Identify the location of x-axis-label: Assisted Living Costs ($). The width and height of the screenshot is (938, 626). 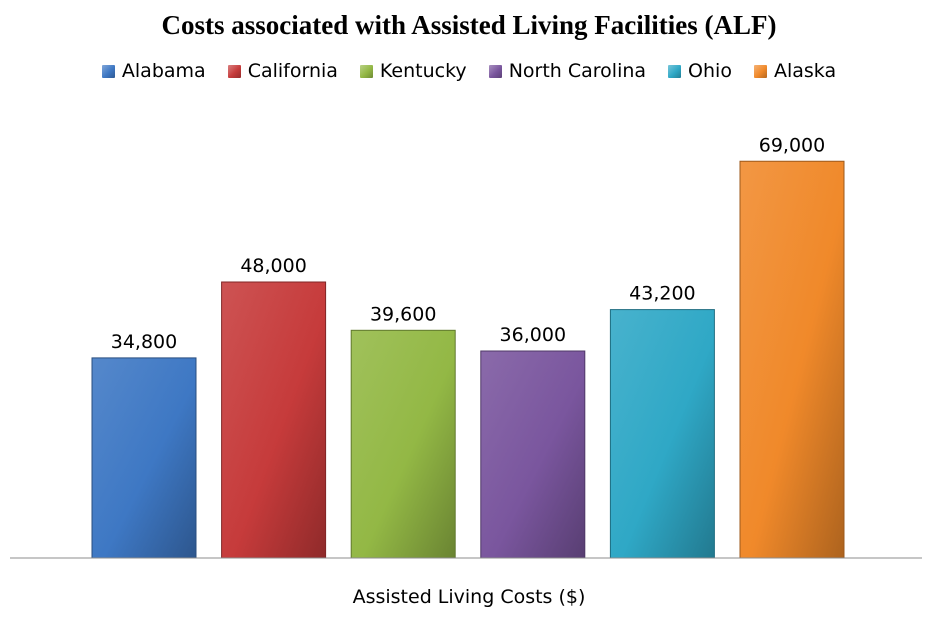
(469, 597).